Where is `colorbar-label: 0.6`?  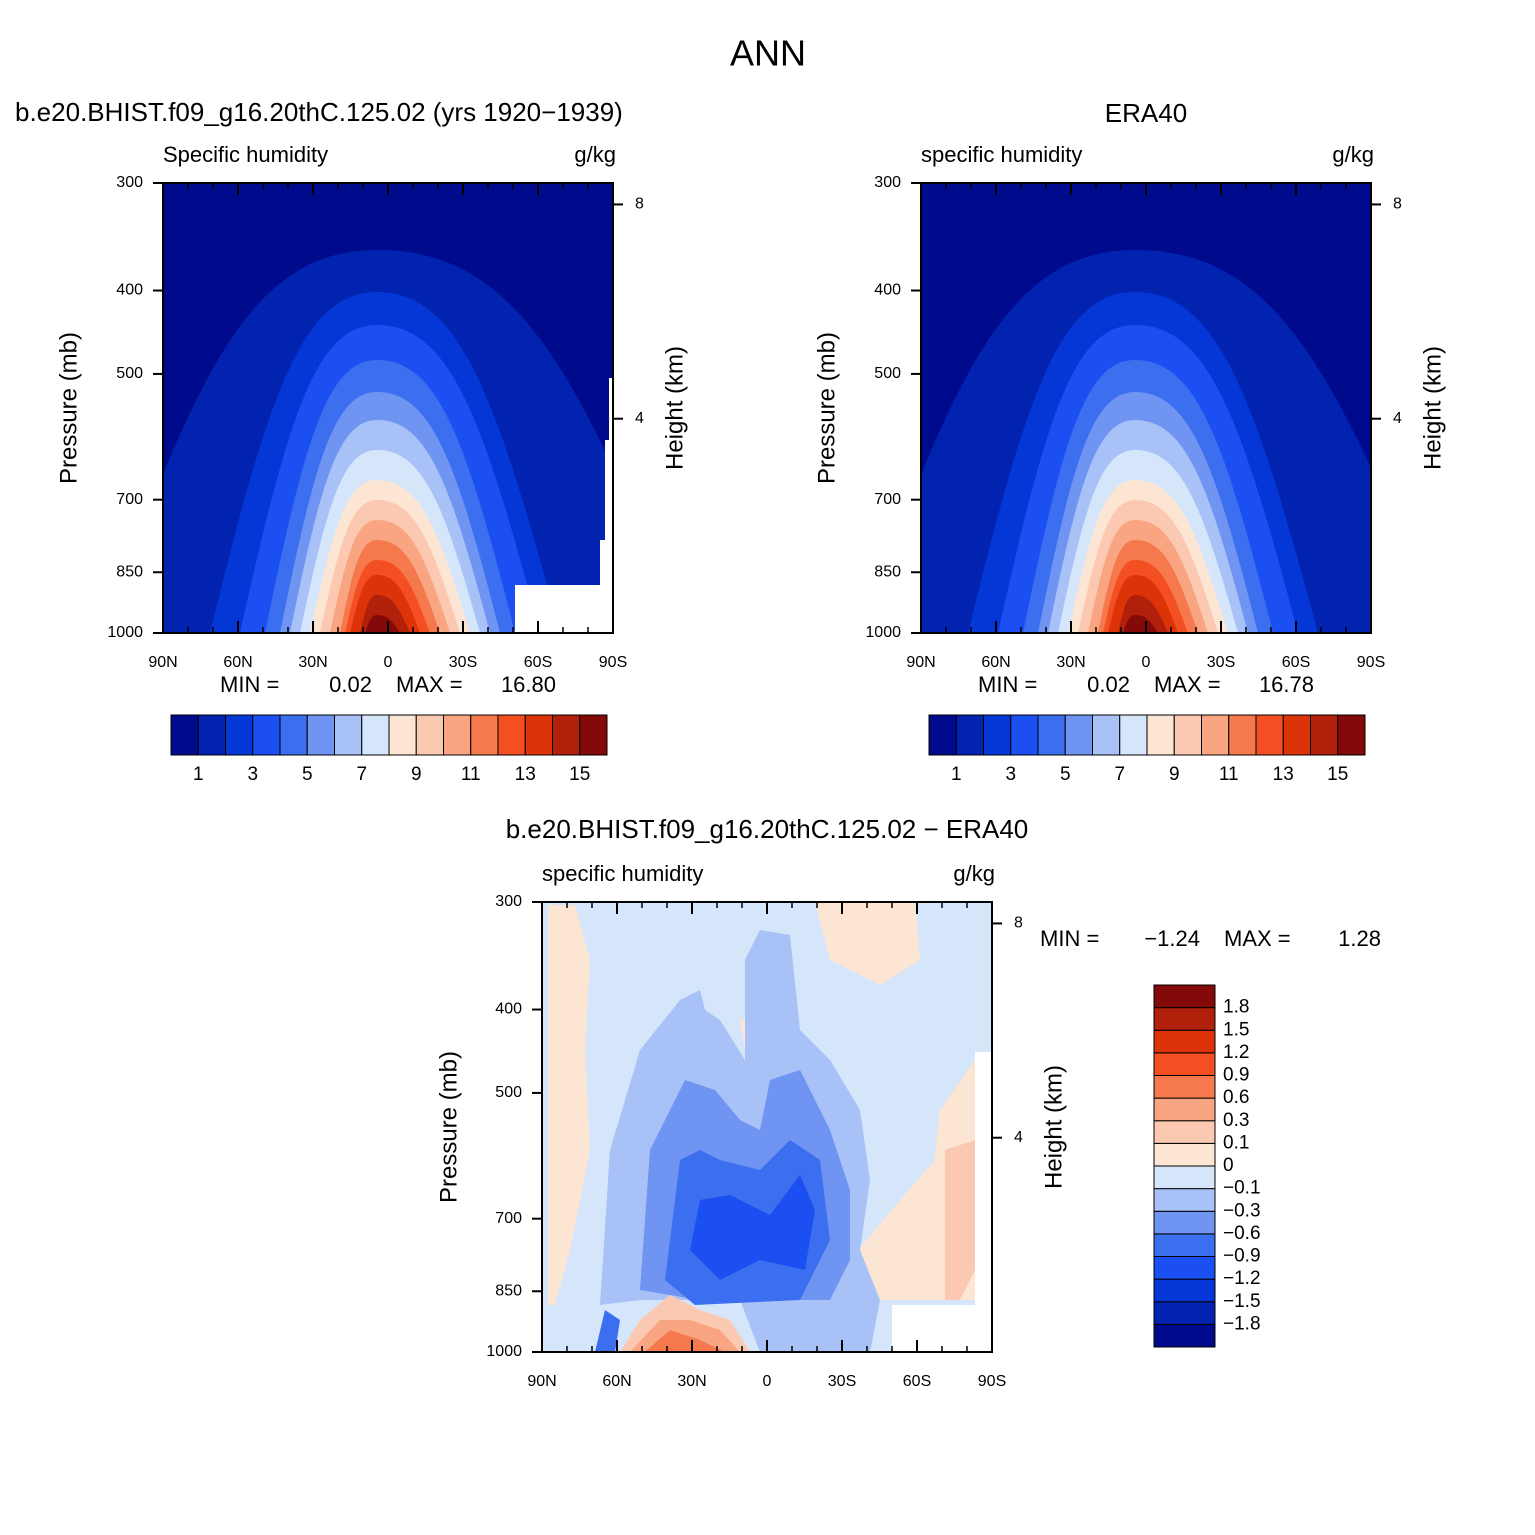
colorbar-label: 0.6 is located at coordinates (1236, 1097).